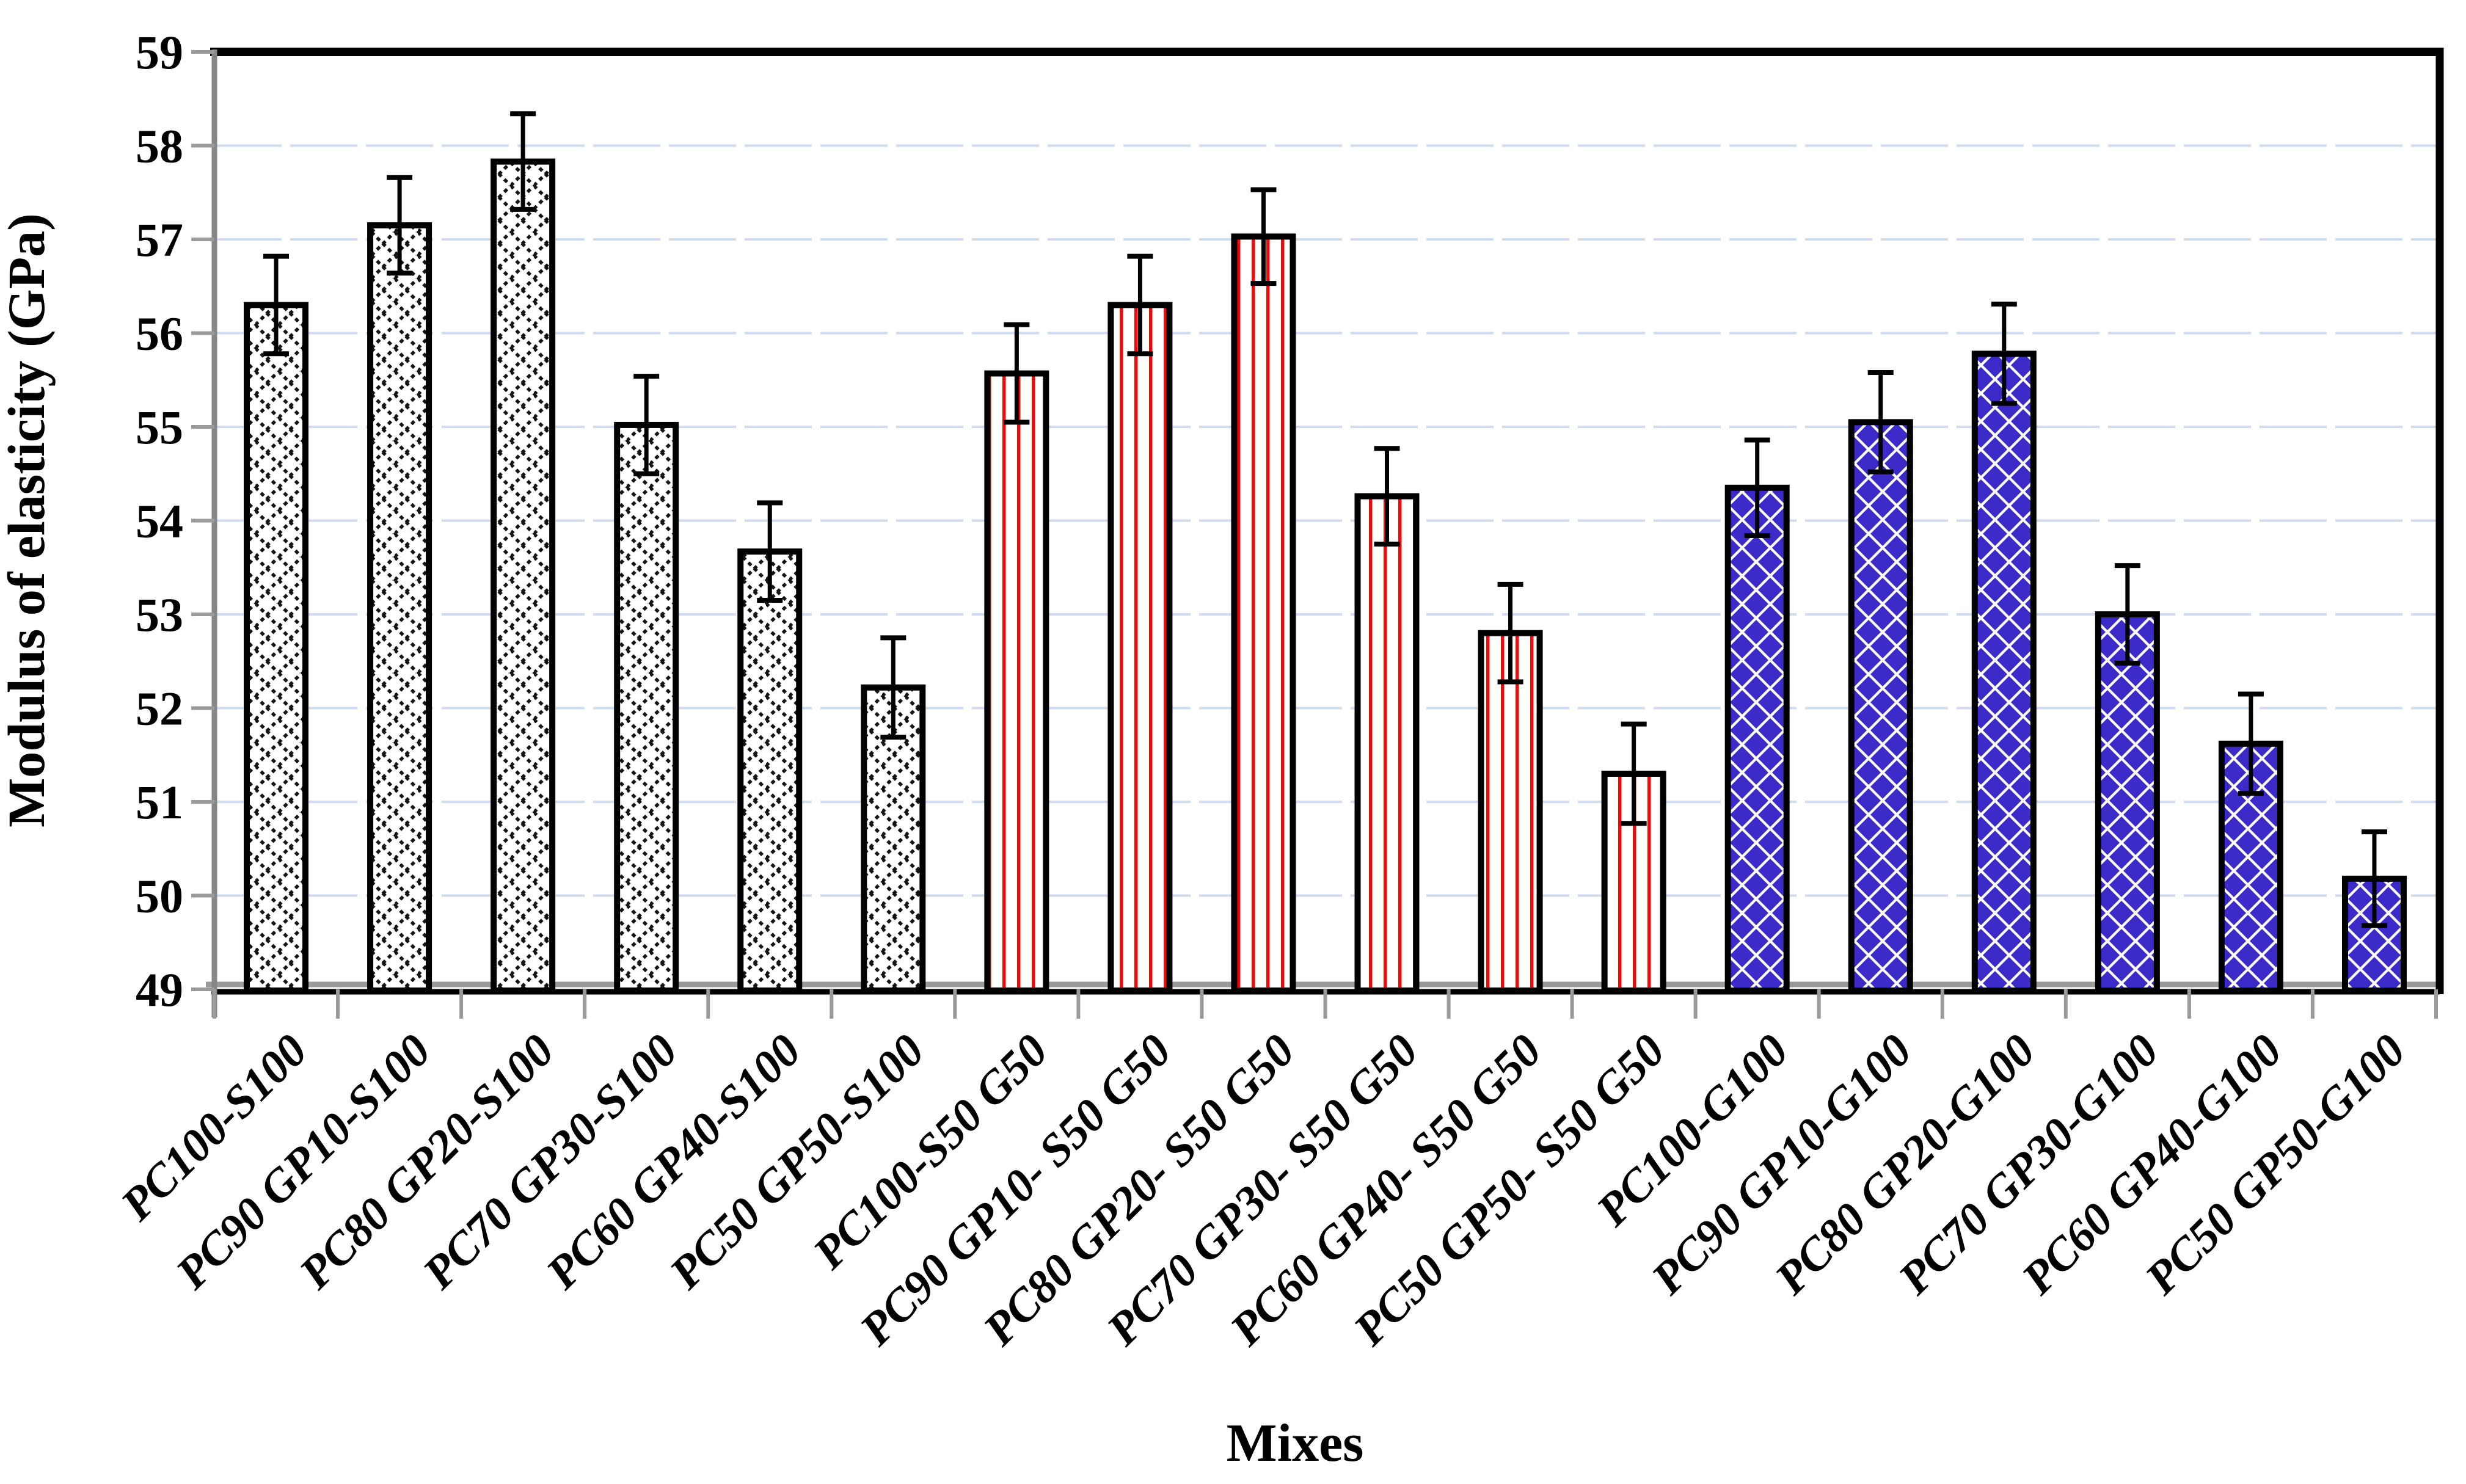  I want to click on bar-PC60 GP40-S100, so click(770, 771).